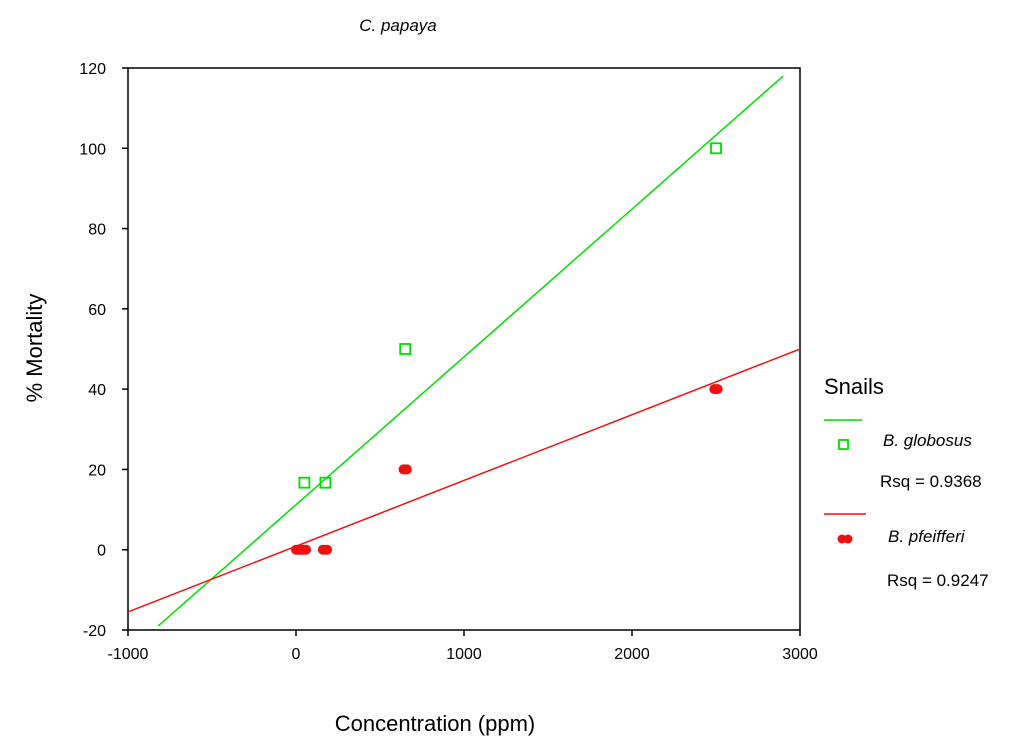  What do you see at coordinates (927, 536) in the screenshot?
I see `legend-label-b-pfeifferi: B. pfeifferi` at bounding box center [927, 536].